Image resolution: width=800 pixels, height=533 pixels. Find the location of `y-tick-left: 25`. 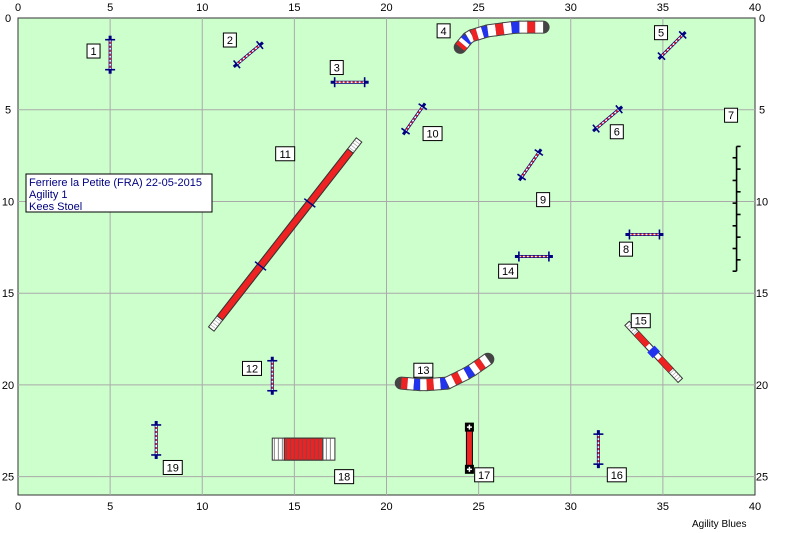

y-tick-left: 25 is located at coordinates (8, 478).